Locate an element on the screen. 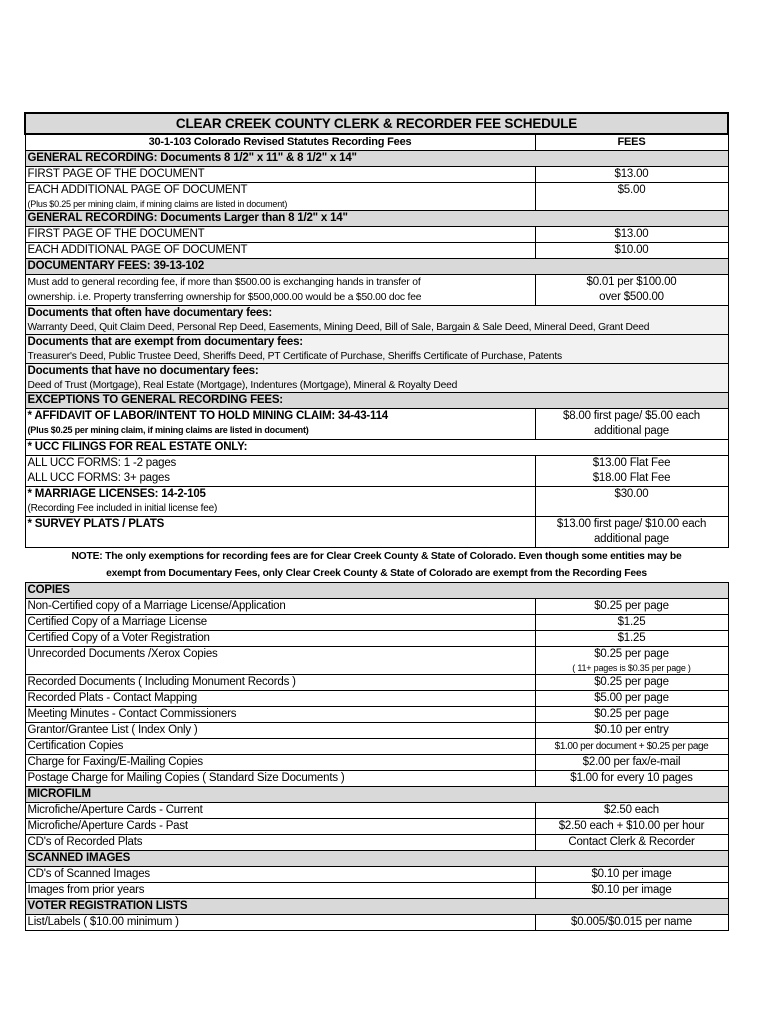  description-line: Meeting Minutes - Contact Commissioners is located at coordinates (132, 714).